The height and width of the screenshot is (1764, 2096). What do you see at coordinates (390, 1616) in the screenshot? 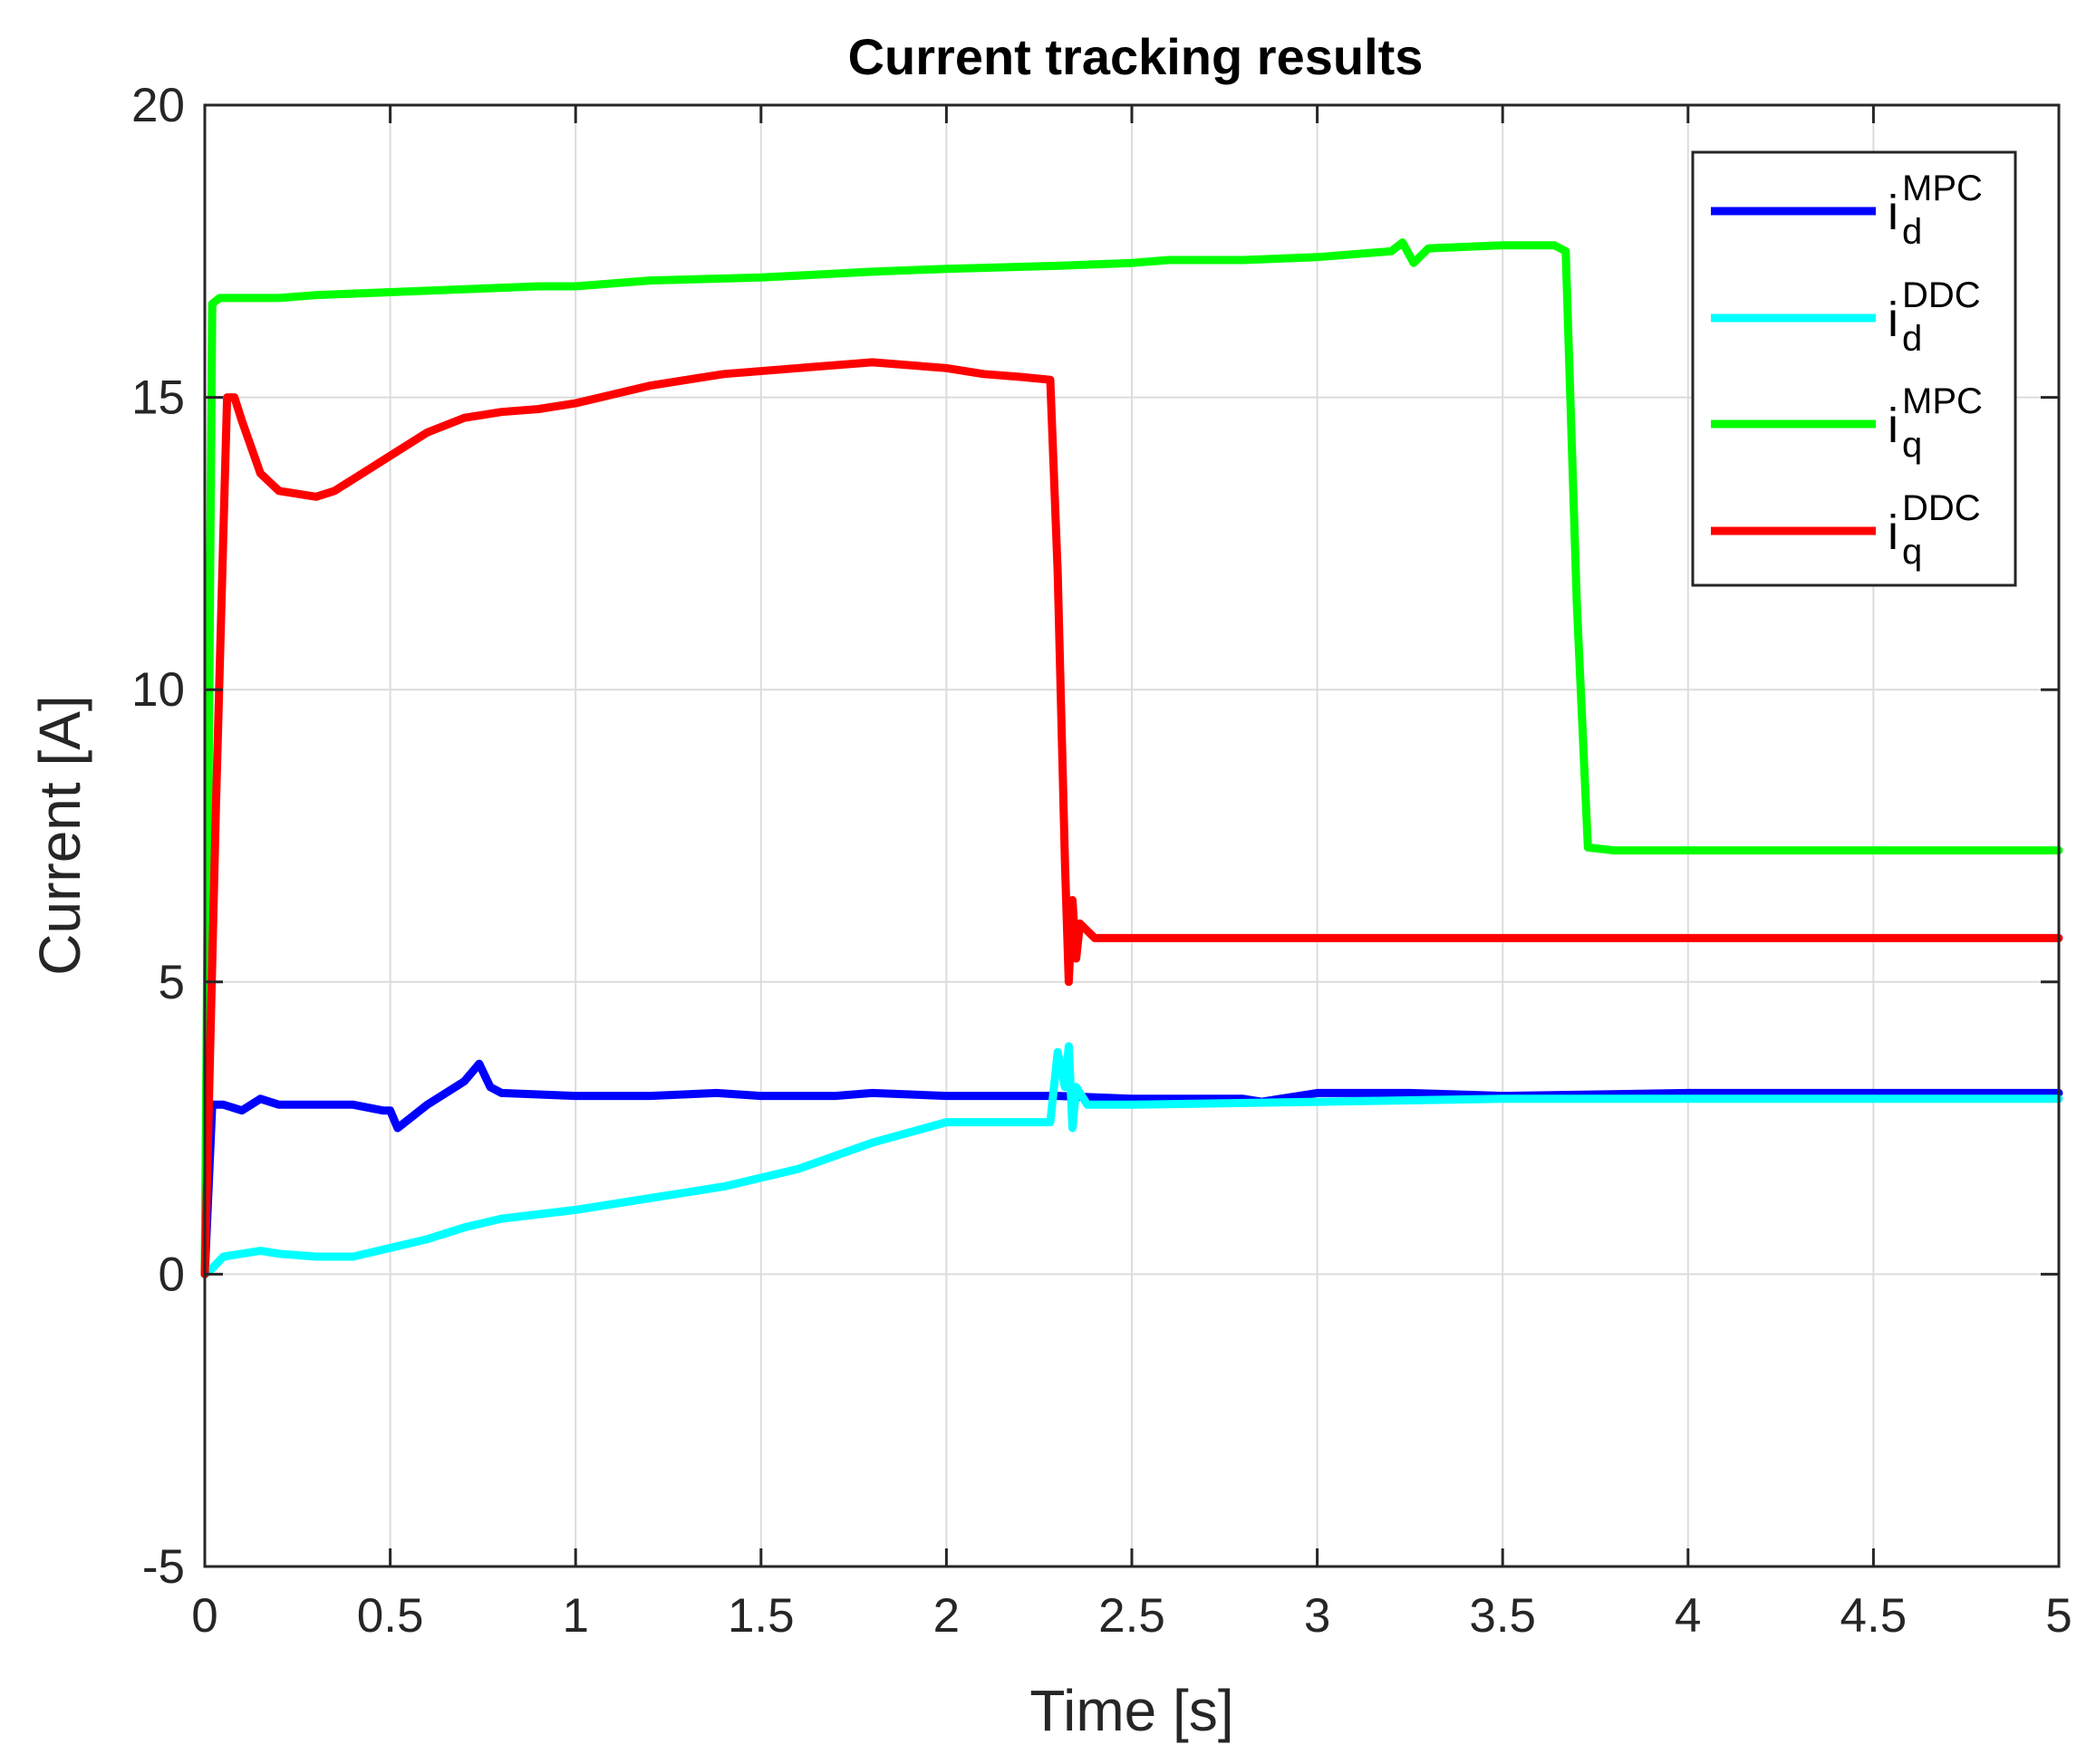
I see `x-tick-label: 0.5` at bounding box center [390, 1616].